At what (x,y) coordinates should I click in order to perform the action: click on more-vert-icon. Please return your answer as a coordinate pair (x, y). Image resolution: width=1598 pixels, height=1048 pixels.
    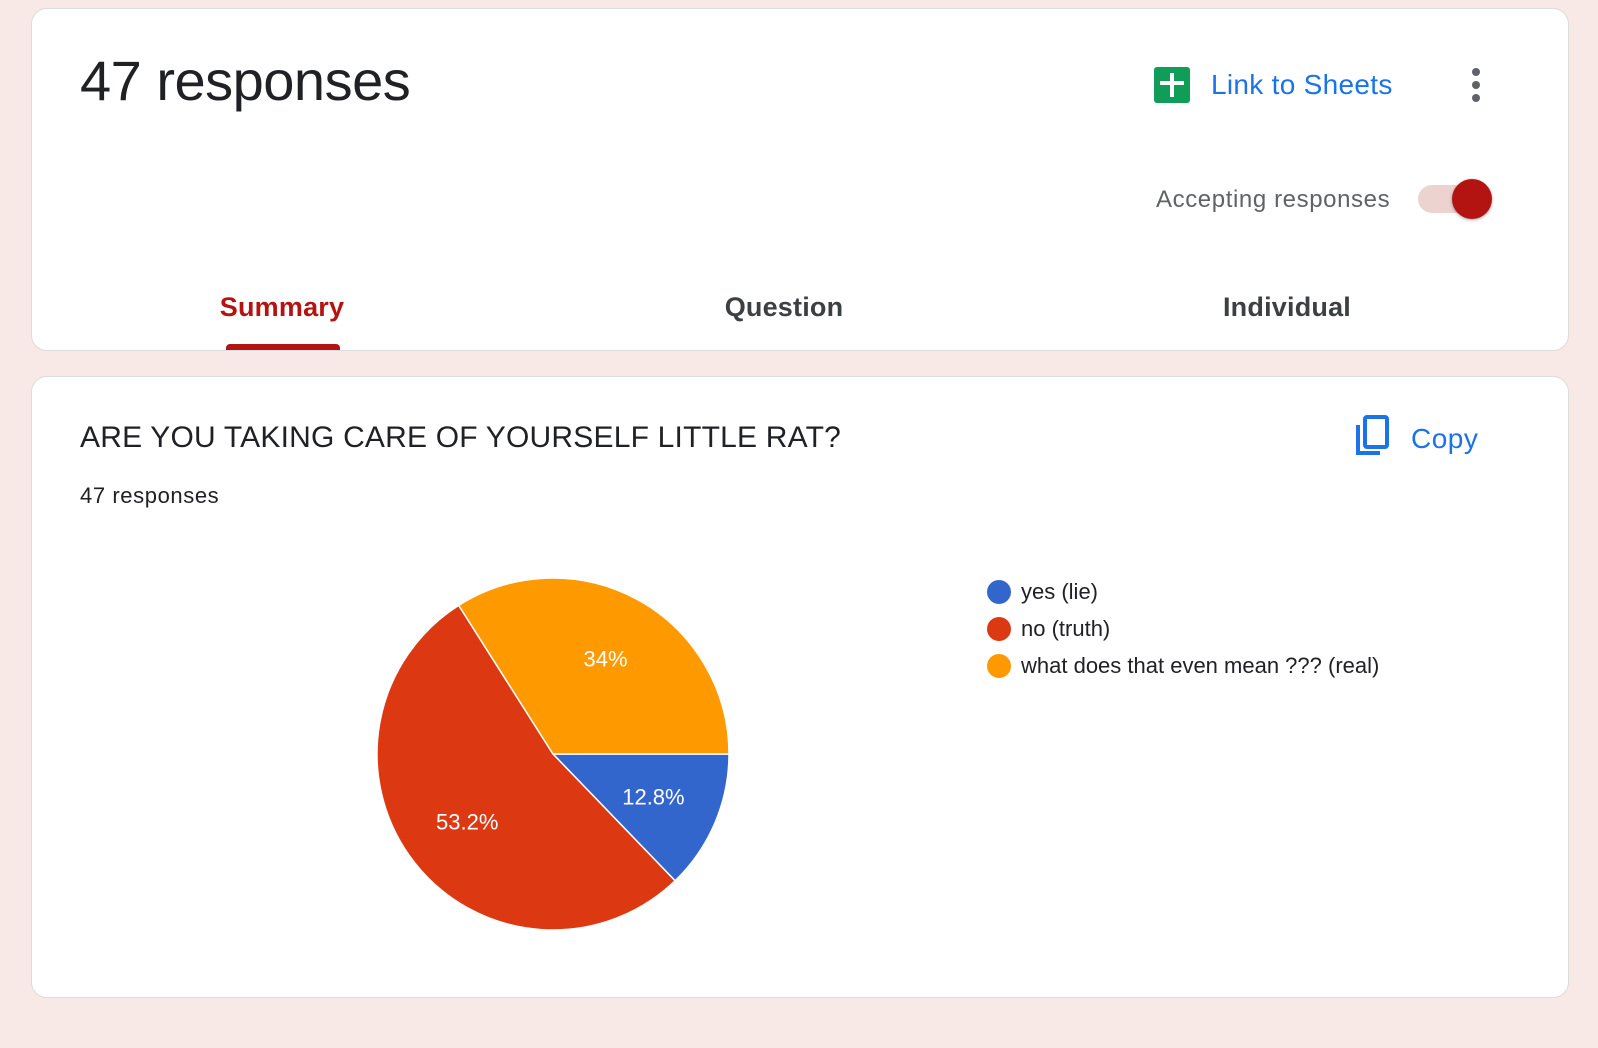
    Looking at the image, I should click on (1476, 87).